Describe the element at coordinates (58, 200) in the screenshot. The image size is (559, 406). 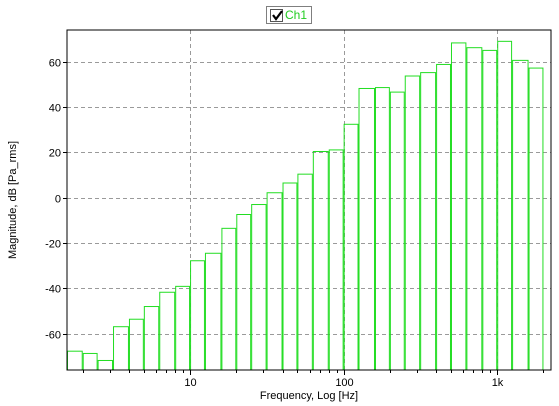
I see `y-tick-label: 0` at that location.